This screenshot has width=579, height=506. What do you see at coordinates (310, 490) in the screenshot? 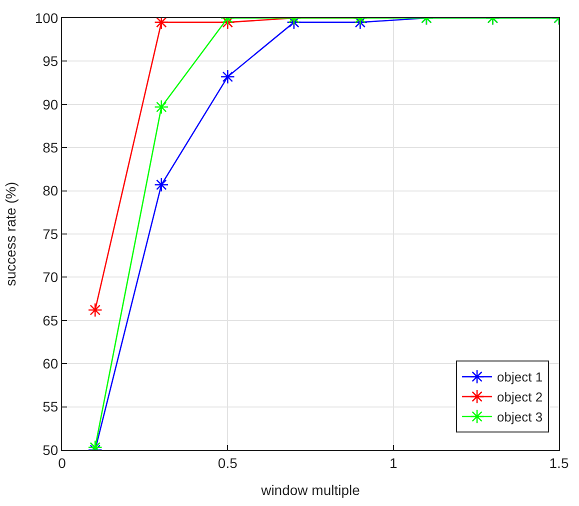
I see `x-axis-title: window multiple` at bounding box center [310, 490].